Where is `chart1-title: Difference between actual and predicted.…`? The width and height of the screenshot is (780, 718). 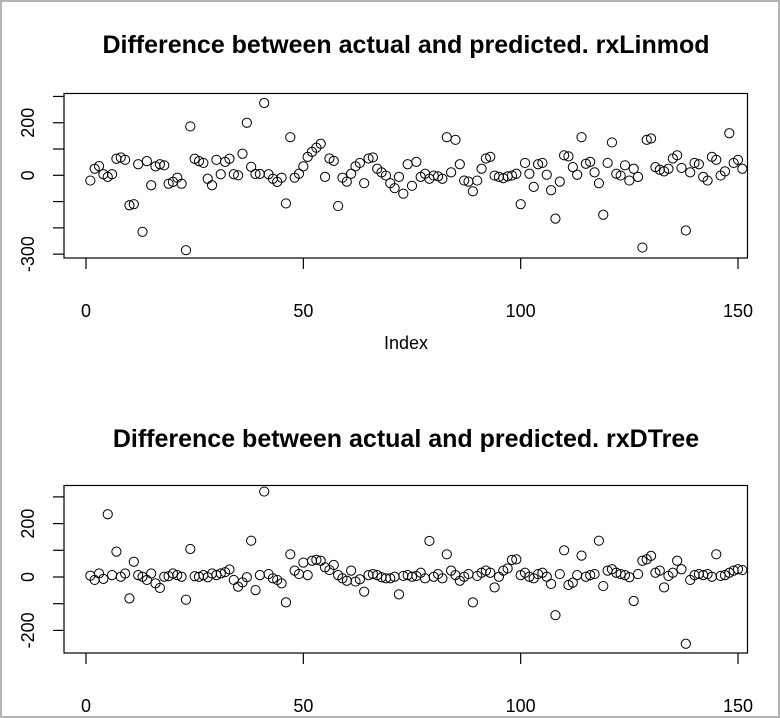 chart1-title: Difference between actual and predicted.… is located at coordinates (406, 45).